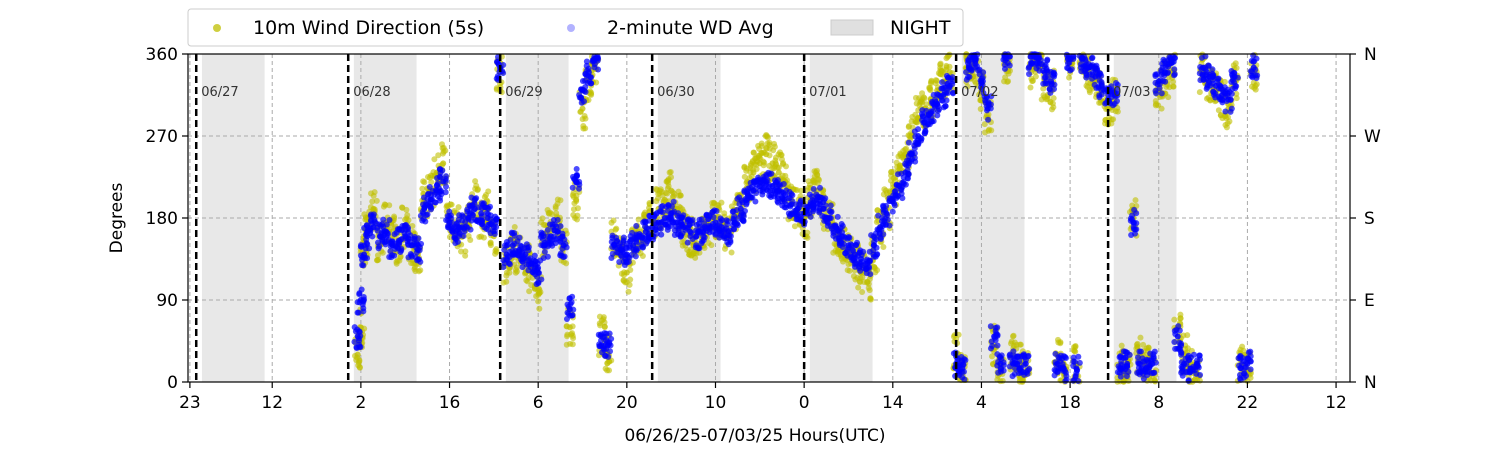 The height and width of the screenshot is (450, 1500). Describe the element at coordinates (690, 28) in the screenshot. I see `legend-label-wd-avg: 2-minute WD Avg` at that location.